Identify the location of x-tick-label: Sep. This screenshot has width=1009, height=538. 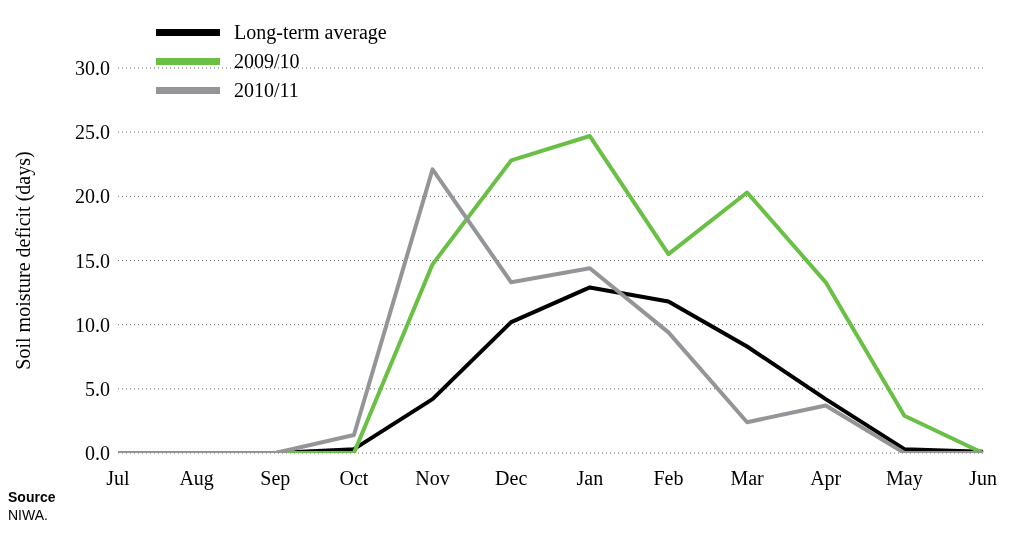
(275, 479).